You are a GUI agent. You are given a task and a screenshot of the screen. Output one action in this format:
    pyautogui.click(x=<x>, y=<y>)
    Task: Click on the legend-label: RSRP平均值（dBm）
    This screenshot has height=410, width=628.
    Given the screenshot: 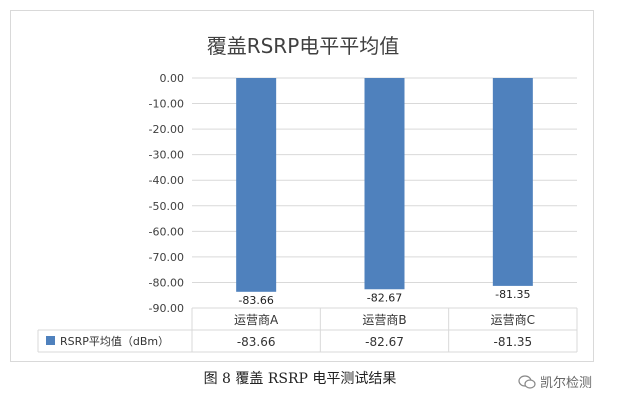 What is the action you would take?
    pyautogui.click(x=114, y=341)
    